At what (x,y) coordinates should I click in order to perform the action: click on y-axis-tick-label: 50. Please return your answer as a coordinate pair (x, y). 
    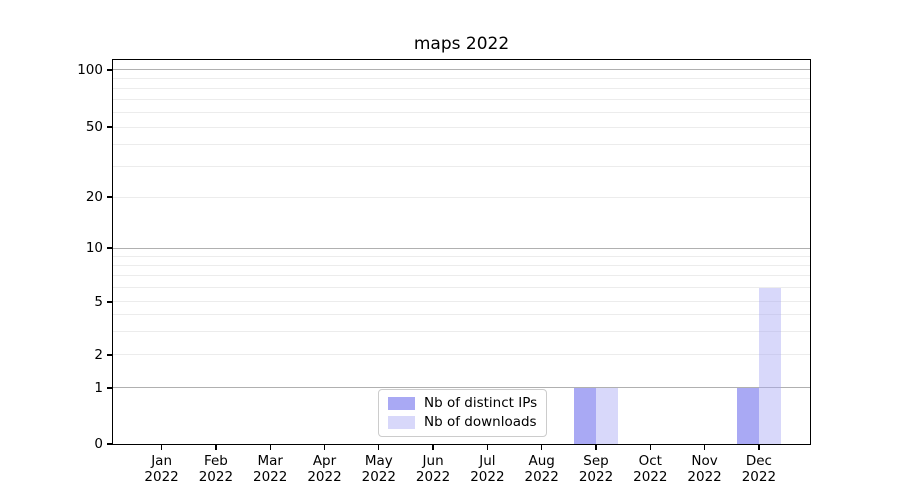
    Looking at the image, I should click on (94, 127).